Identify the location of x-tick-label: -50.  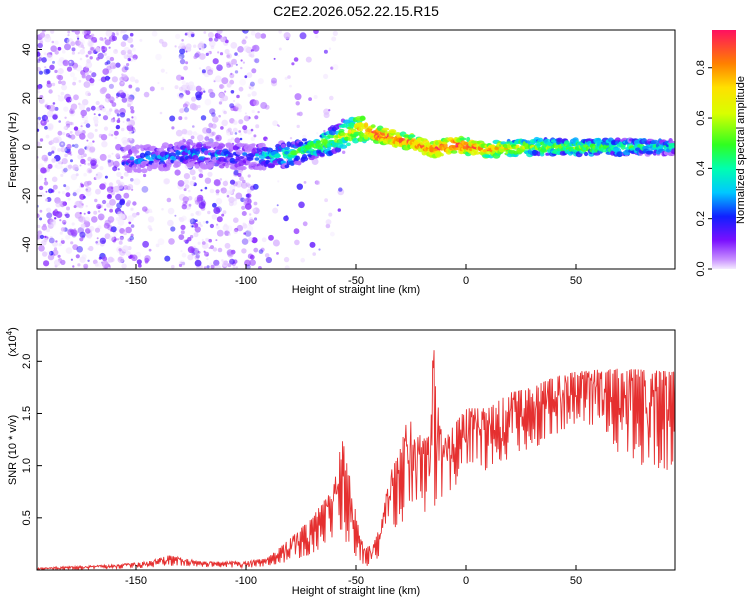
(356, 581).